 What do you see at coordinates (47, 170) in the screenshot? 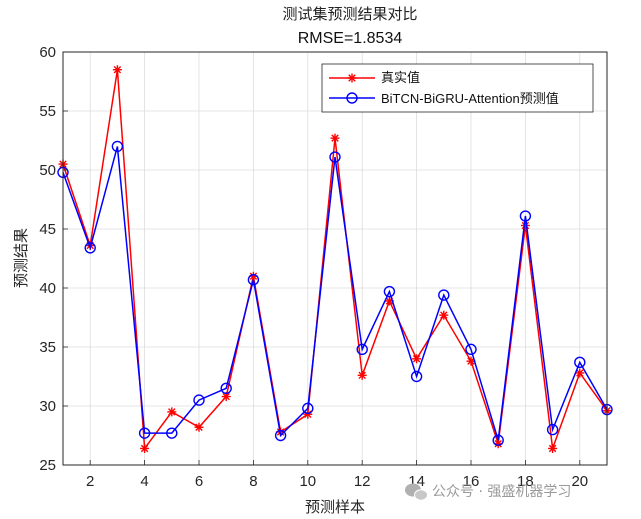
I see `y-tick-label: 50` at bounding box center [47, 170].